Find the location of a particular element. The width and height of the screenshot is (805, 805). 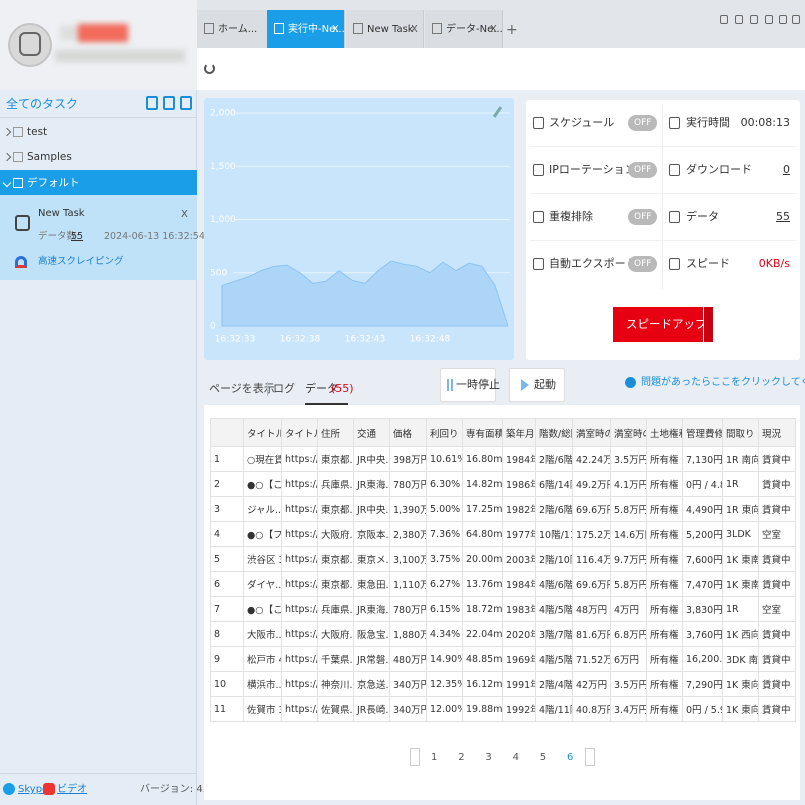

start-label: 起動 is located at coordinates (545, 384).